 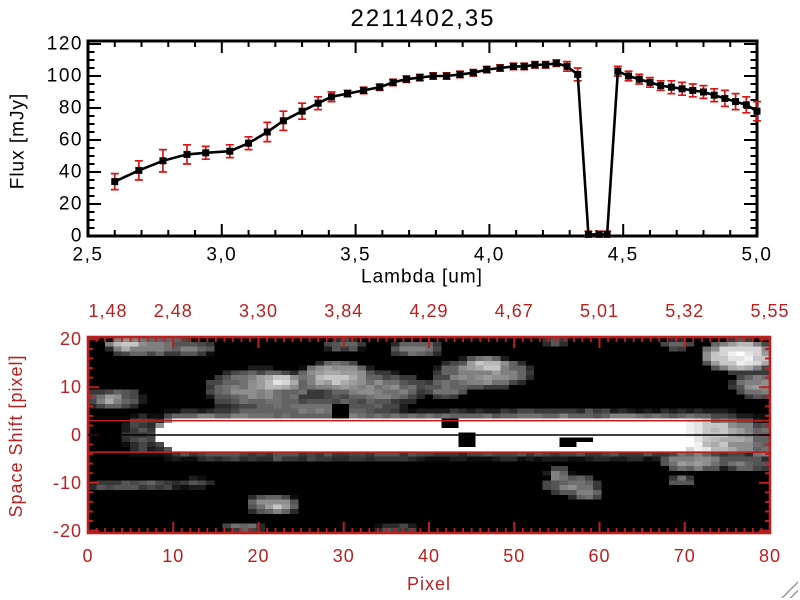 I want to click on wavelength-tick-label: 1,48, so click(x=108, y=311).